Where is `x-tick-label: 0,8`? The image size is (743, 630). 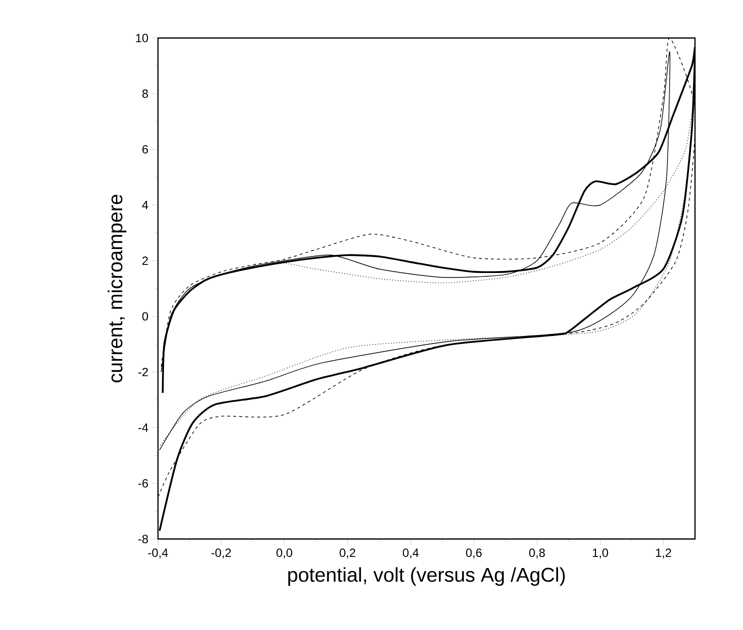
x-tick-label: 0,8 is located at coordinates (537, 553).